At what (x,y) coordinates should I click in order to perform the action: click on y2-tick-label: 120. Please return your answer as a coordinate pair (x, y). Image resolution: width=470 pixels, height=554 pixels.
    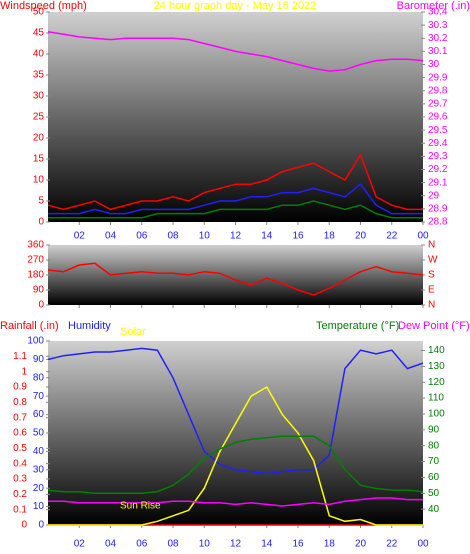
    Looking at the image, I should click on (436, 382).